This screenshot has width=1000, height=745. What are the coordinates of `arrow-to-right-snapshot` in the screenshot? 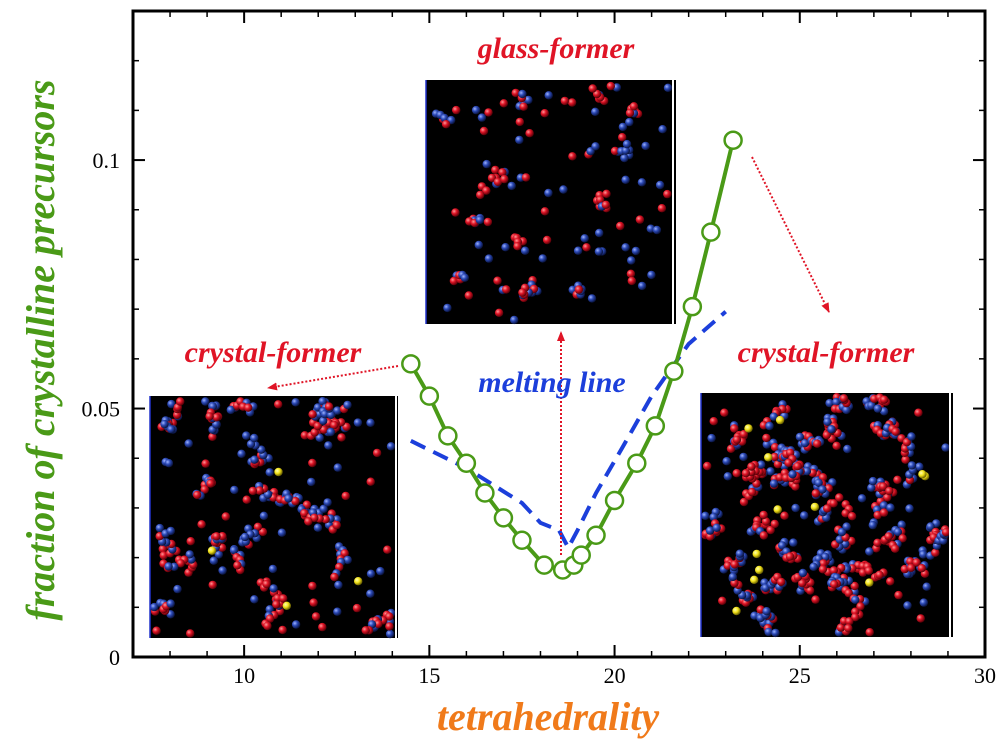 It's located at (790, 234).